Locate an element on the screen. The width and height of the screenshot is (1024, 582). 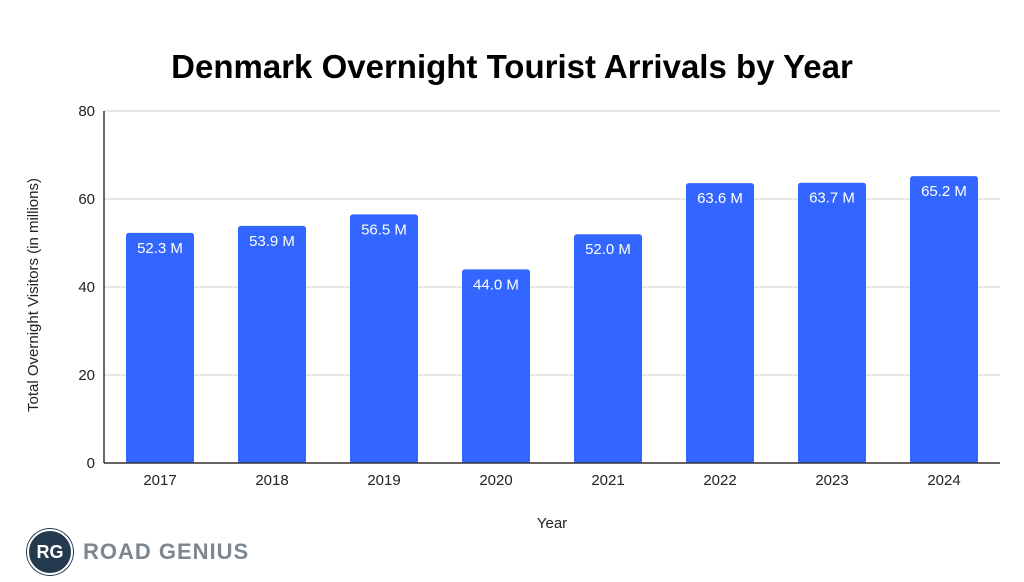
x-tick-label: 2017 is located at coordinates (159, 480).